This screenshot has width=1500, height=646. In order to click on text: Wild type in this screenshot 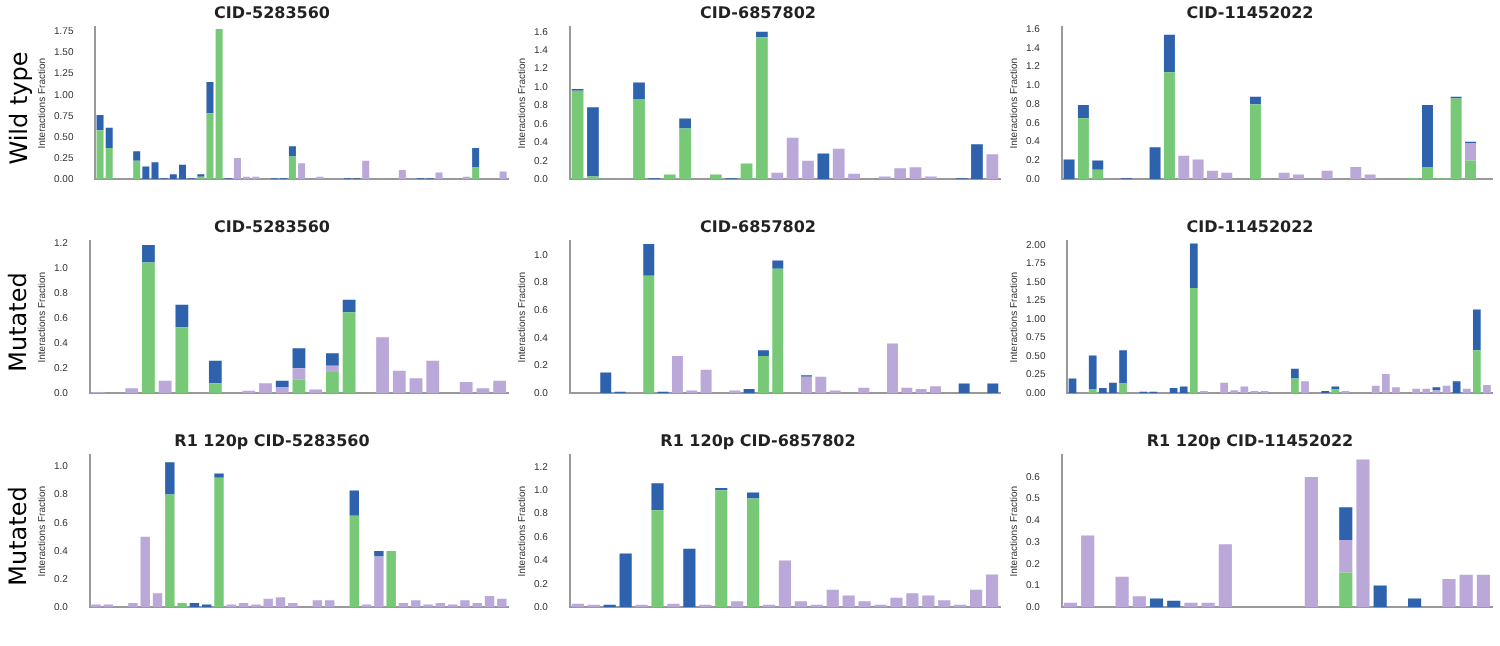, I will do `click(18, 107)`.